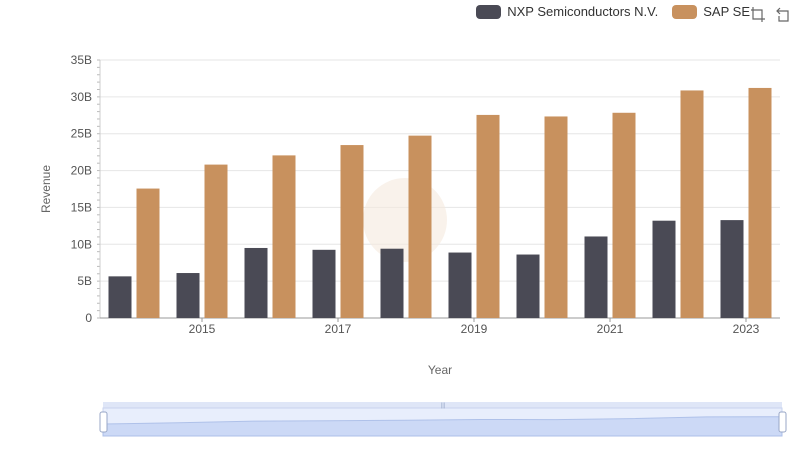 The width and height of the screenshot is (800, 461). I want to click on watermark-logo, so click(405, 220).